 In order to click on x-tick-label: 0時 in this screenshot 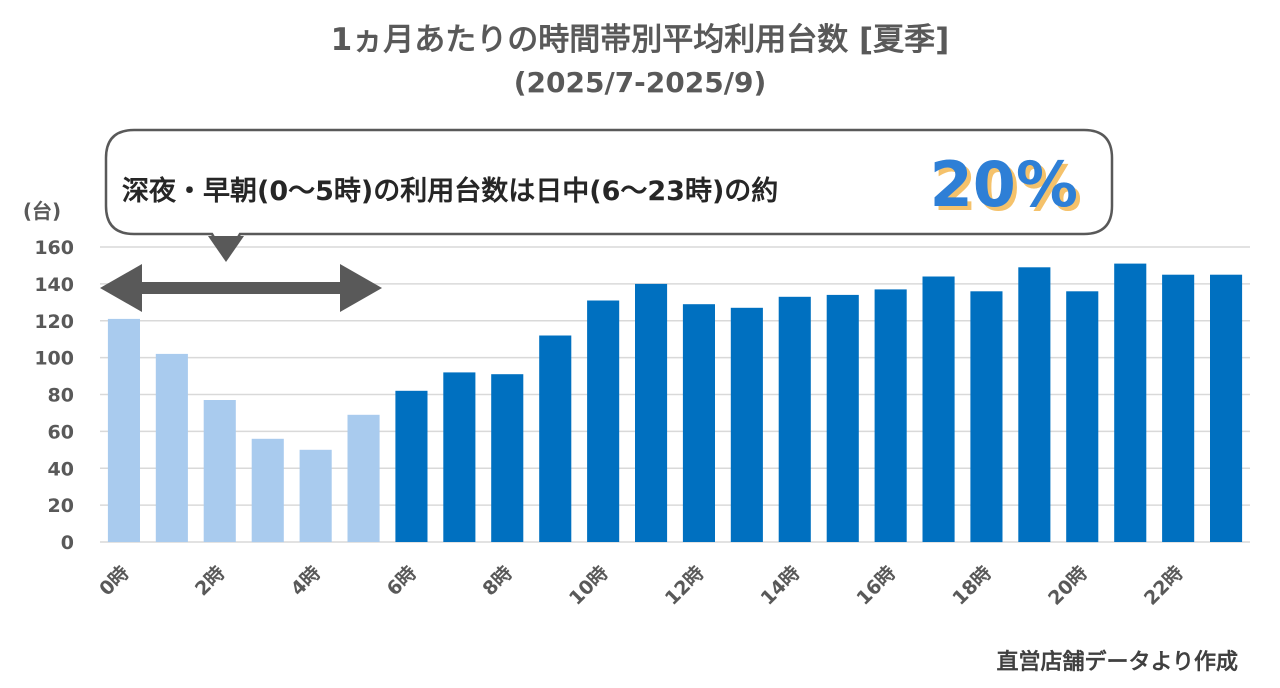, I will do `click(114, 581)`.